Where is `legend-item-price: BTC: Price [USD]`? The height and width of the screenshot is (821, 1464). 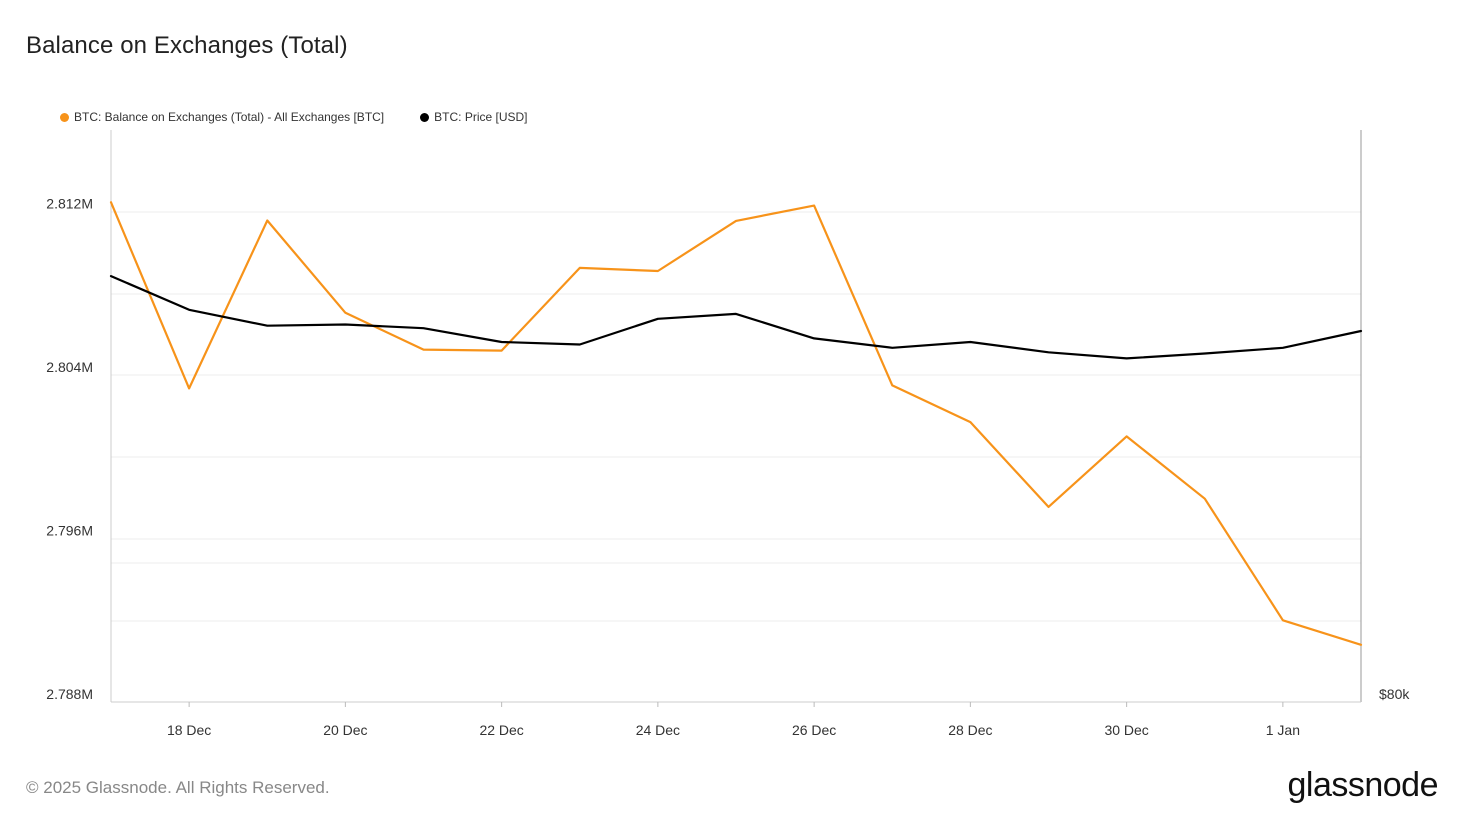 legend-item-price: BTC: Price [USD] is located at coordinates (474, 117).